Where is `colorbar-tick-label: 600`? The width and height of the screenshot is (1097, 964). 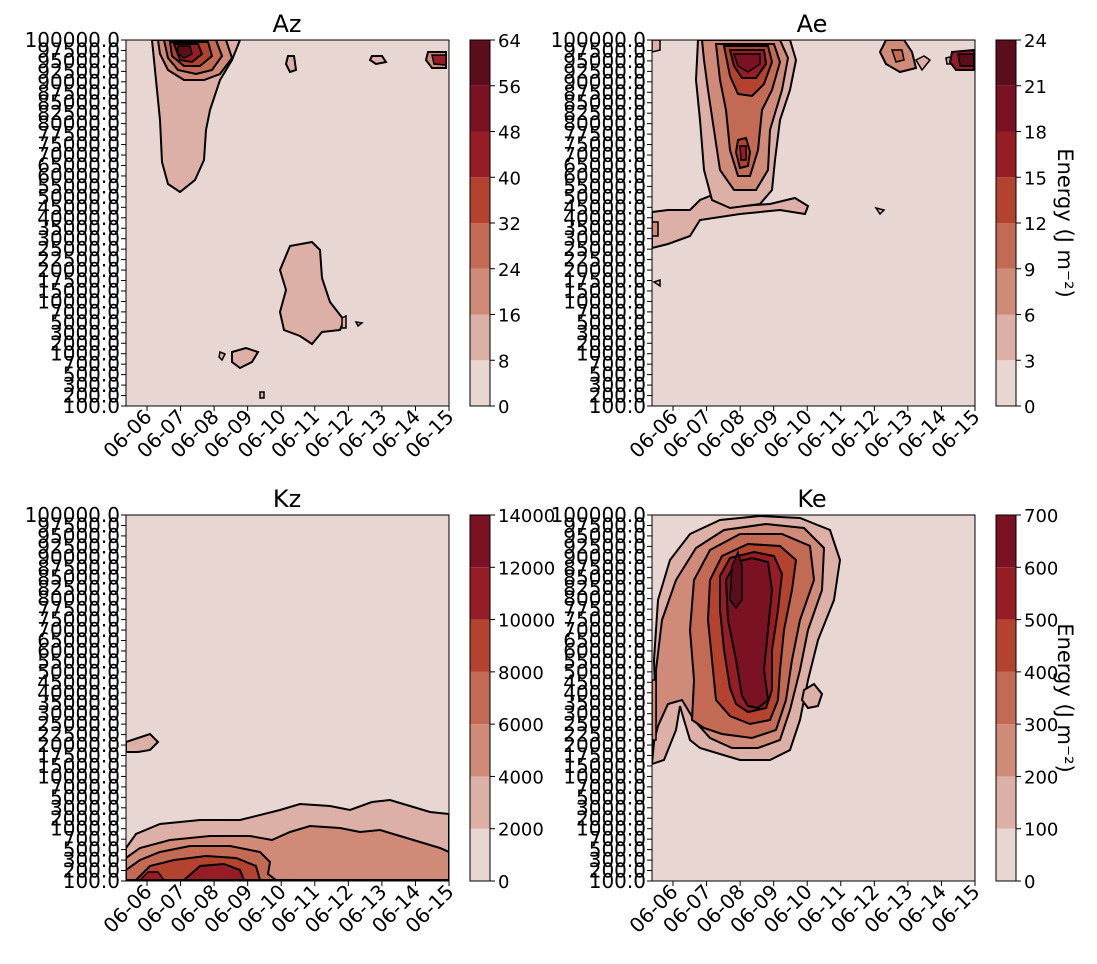
colorbar-tick-label: 600 is located at coordinates (1041, 568).